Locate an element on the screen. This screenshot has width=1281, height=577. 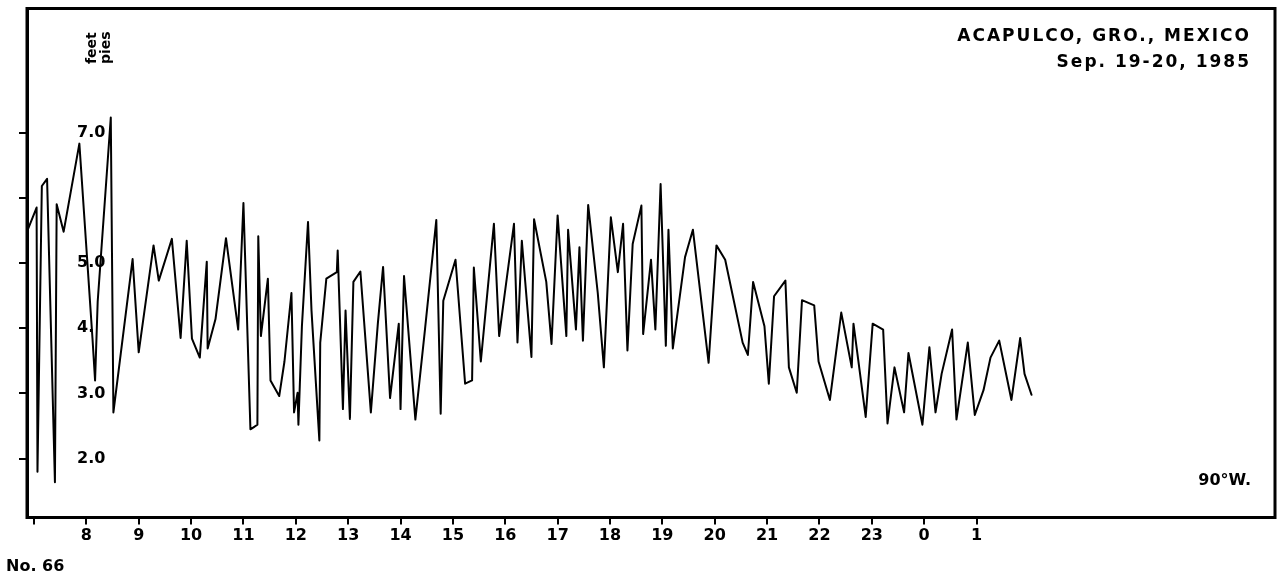
y-tick-label: 2.0 is located at coordinates (91, 457).